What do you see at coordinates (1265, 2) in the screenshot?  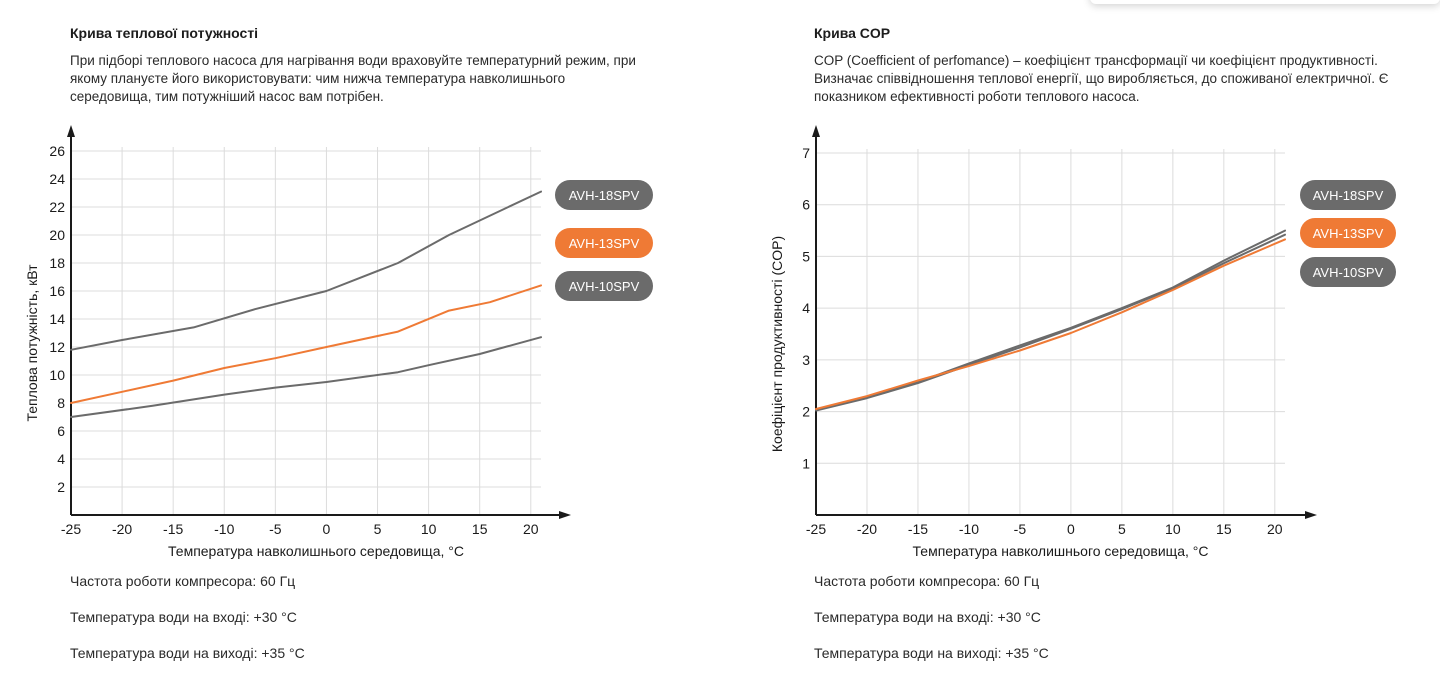 I see `header-shadow` at bounding box center [1265, 2].